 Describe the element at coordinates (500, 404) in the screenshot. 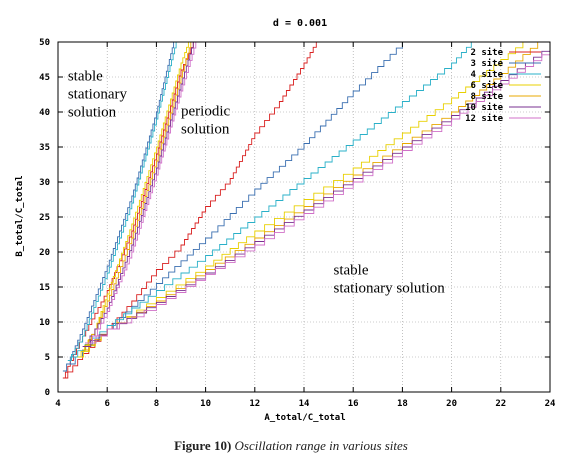

I see `x-tick-label: 22` at that location.